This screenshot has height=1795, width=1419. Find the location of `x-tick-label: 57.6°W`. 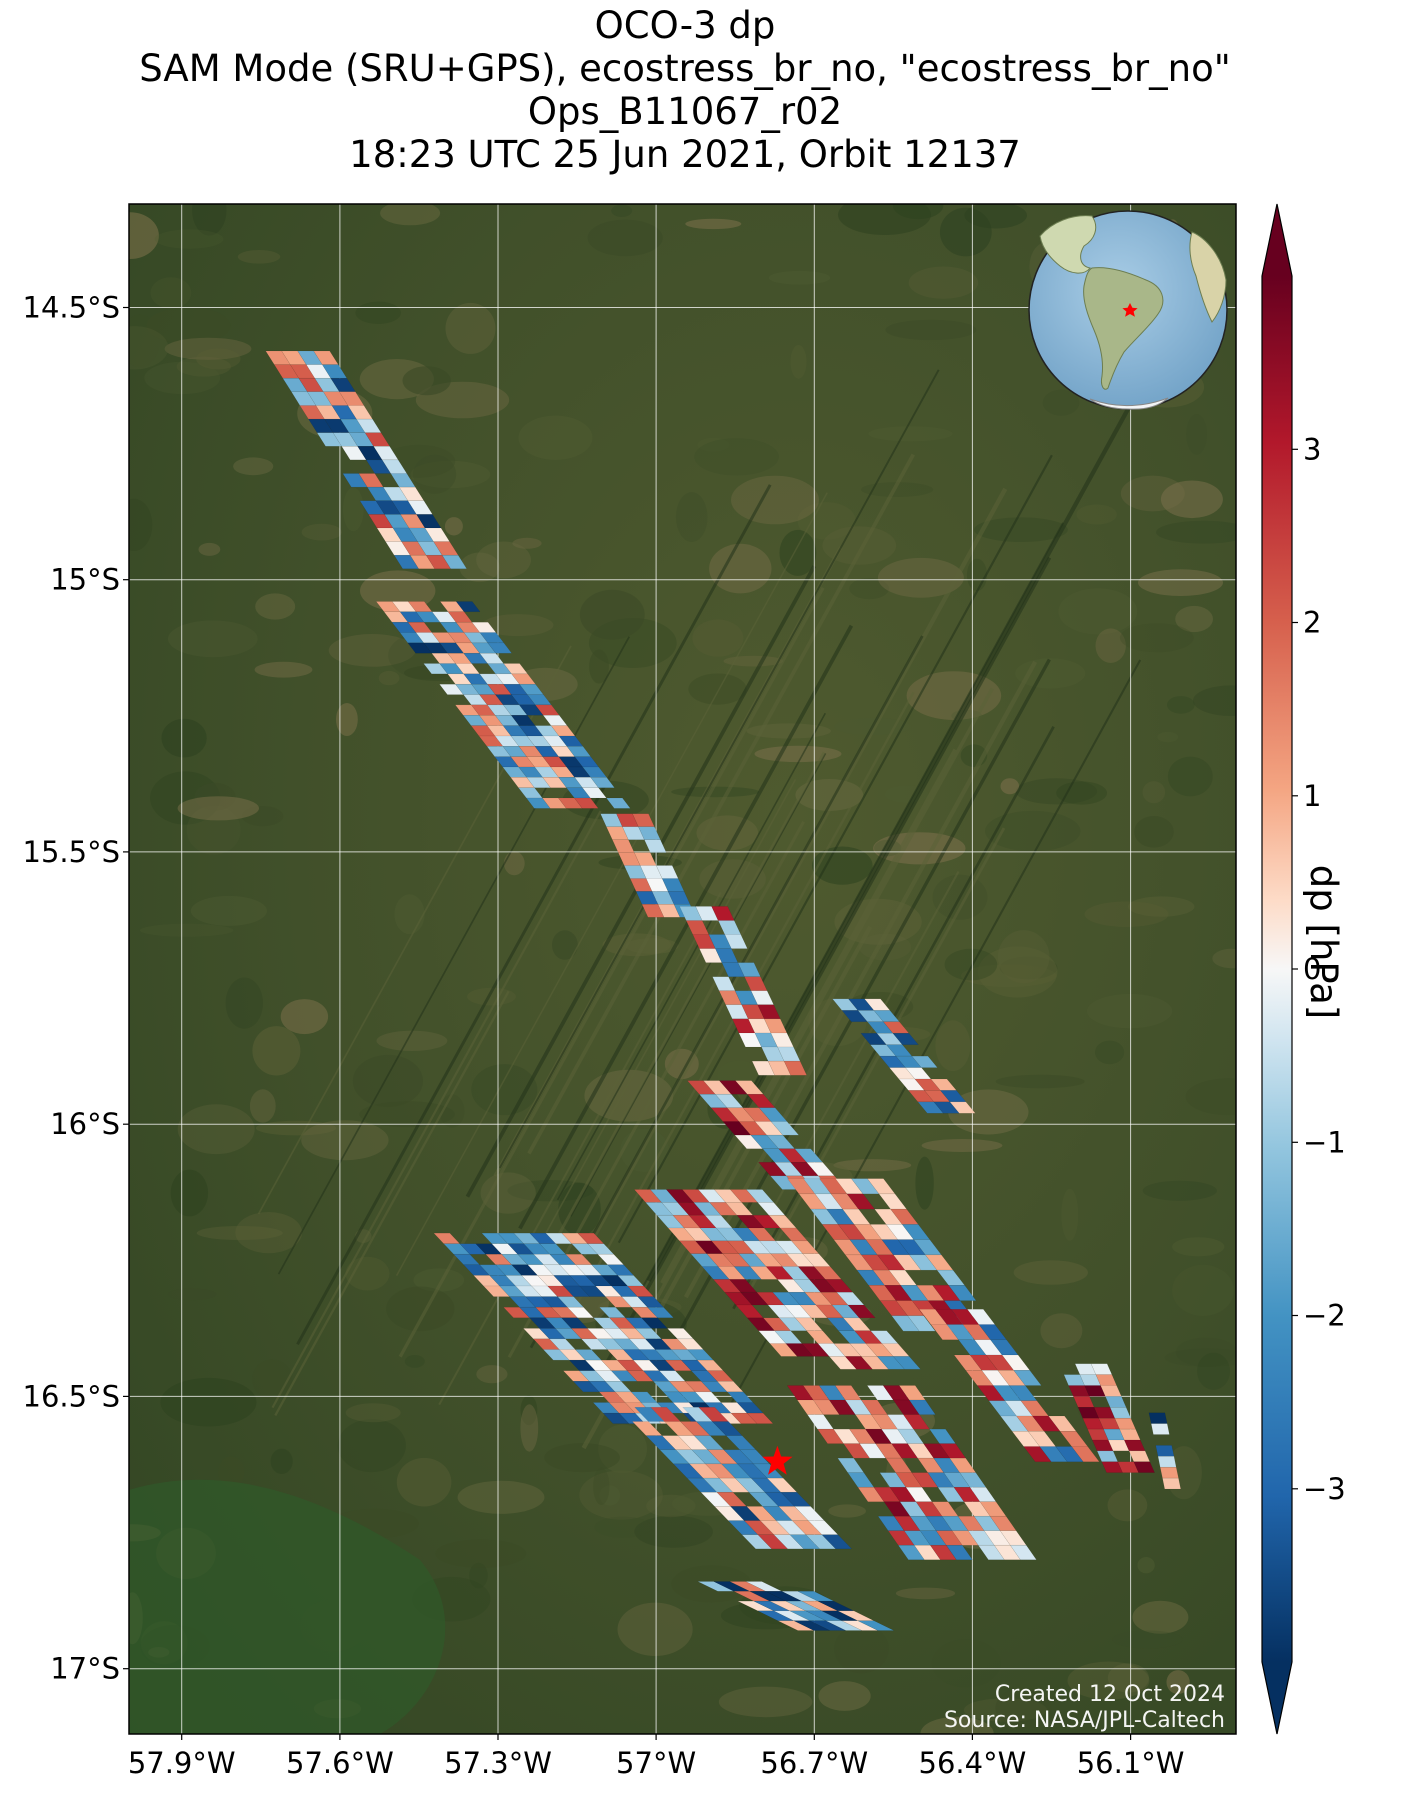

x-tick-label: 57.6°W is located at coordinates (340, 1763).